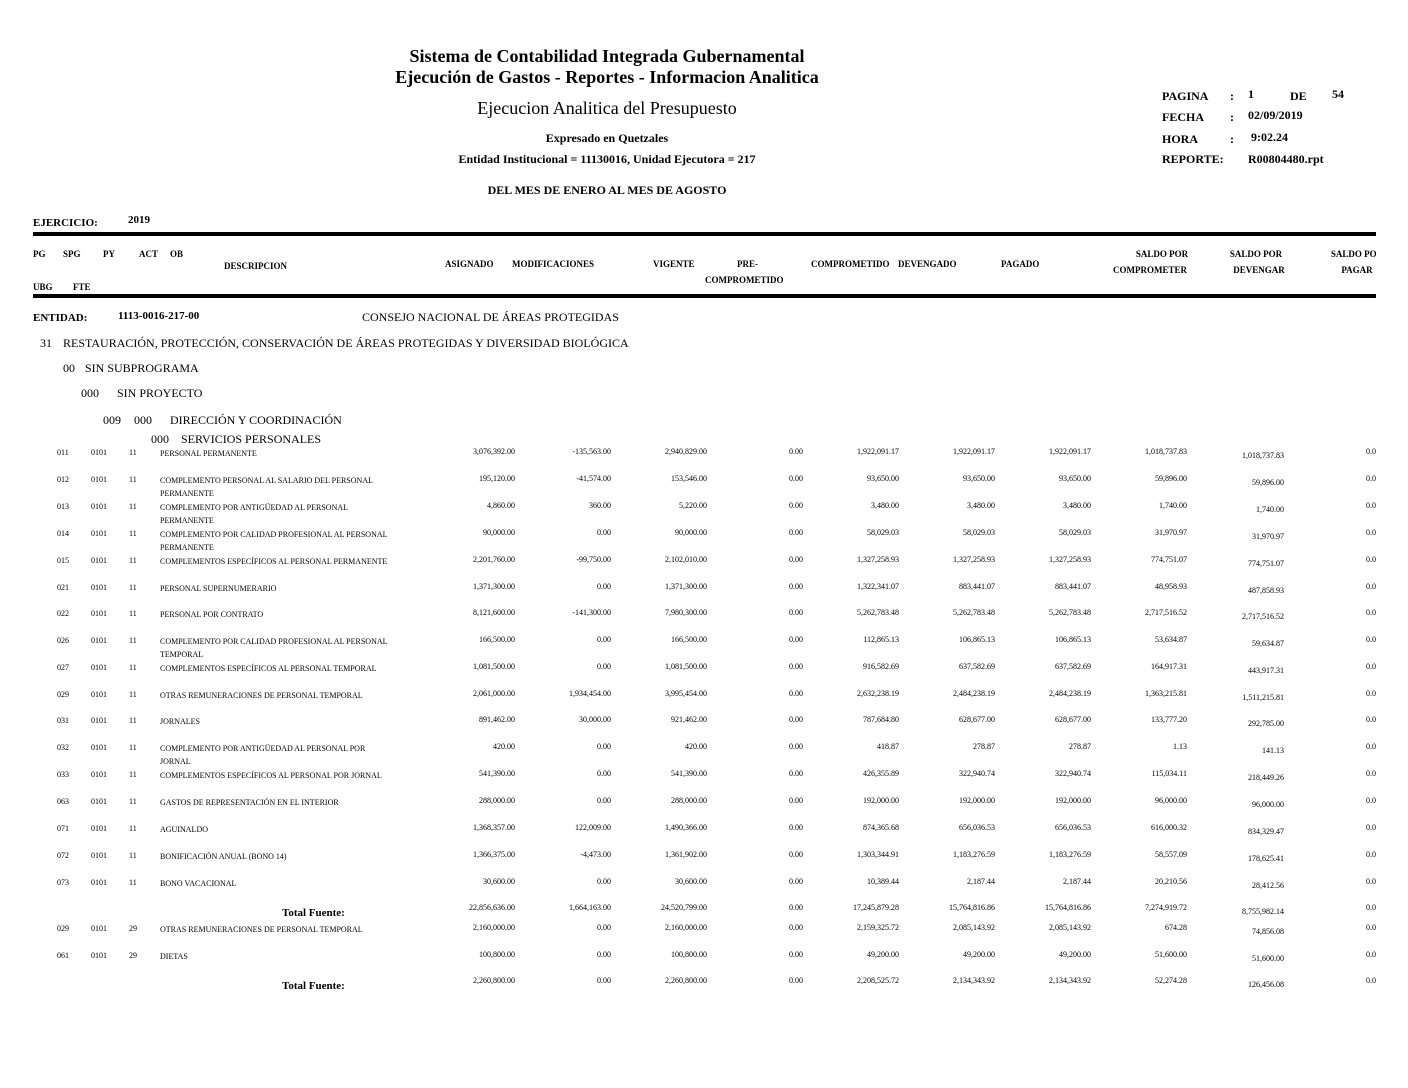  Describe the element at coordinates (1269, 137) in the screenshot. I see `meta-value: 9:02.24` at that location.